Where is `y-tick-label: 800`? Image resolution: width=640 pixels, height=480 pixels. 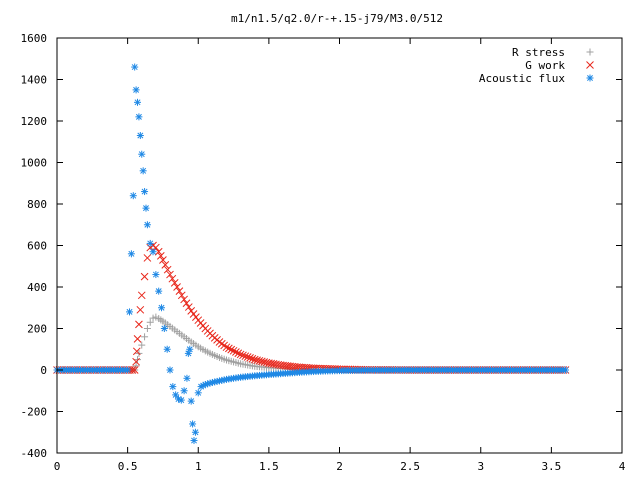
y-tick-label: 800 is located at coordinates (37, 204).